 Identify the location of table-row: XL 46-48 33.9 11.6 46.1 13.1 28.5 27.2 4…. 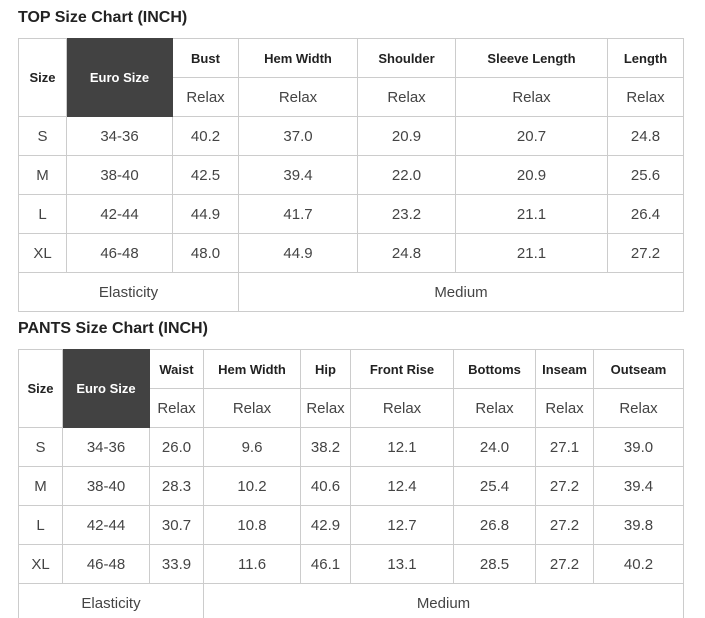
(351, 564).